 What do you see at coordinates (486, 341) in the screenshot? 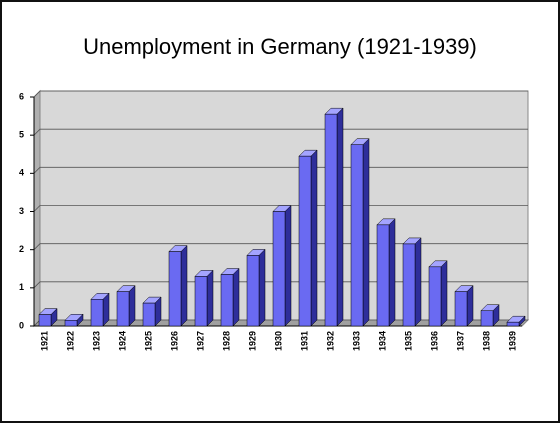
I see `x-tick-label: 1938` at bounding box center [486, 341].